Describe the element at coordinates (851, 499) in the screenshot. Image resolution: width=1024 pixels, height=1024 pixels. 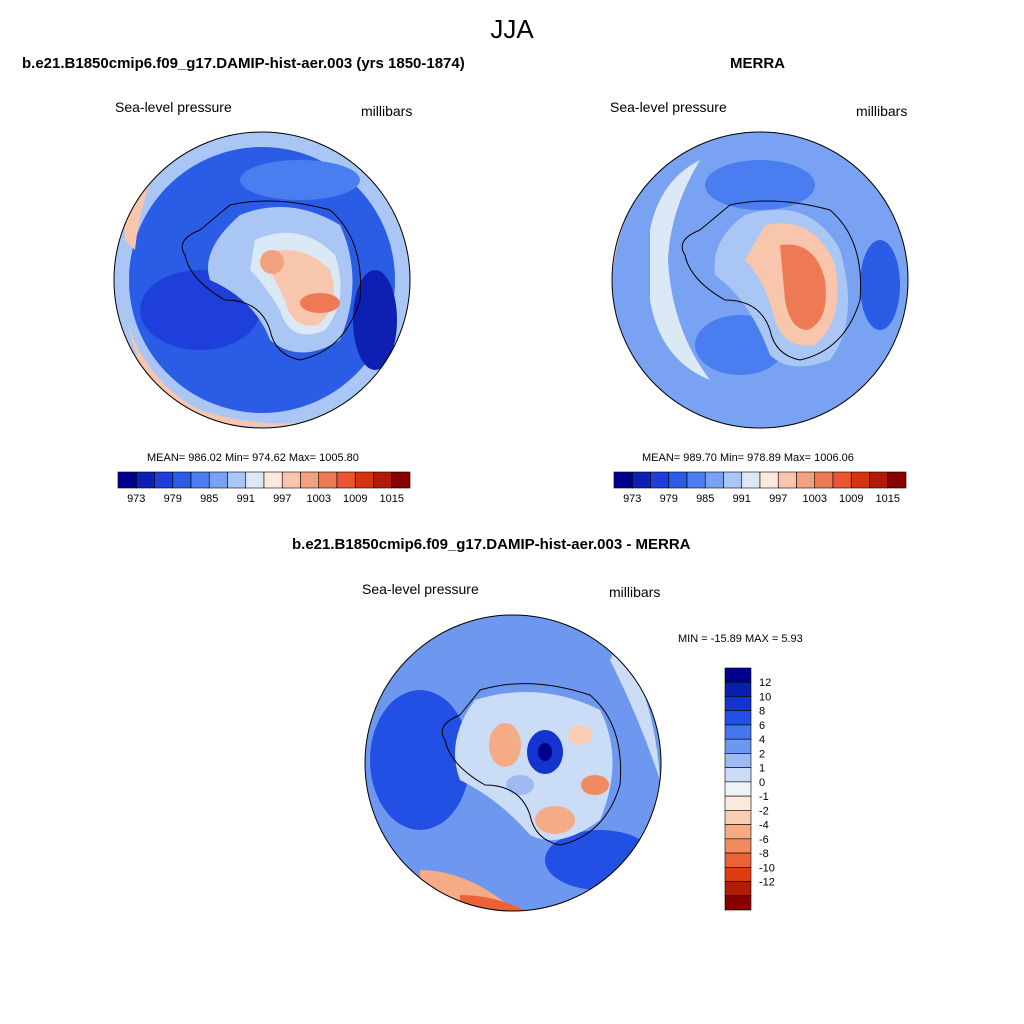
I see `obs-colorbar-tick-label: 1009` at that location.